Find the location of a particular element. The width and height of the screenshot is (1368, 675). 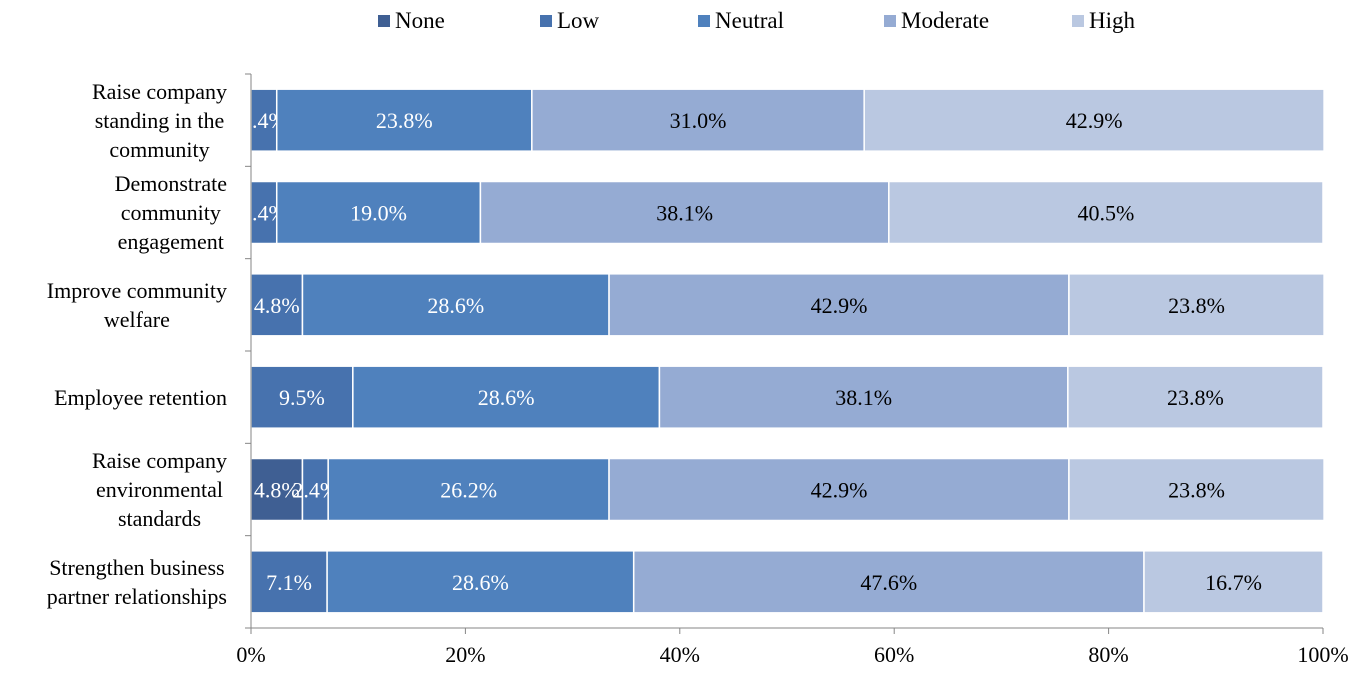

legend-item-moderate: Moderate is located at coordinates (936, 21).